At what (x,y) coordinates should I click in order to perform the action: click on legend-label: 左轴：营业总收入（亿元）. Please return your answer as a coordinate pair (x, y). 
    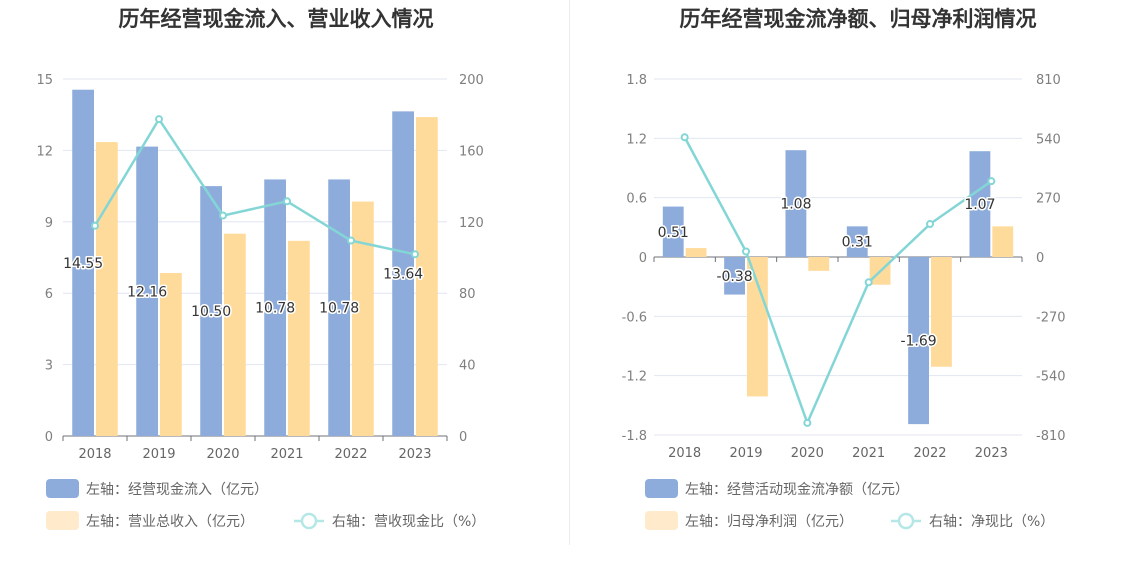
    Looking at the image, I should click on (170, 522).